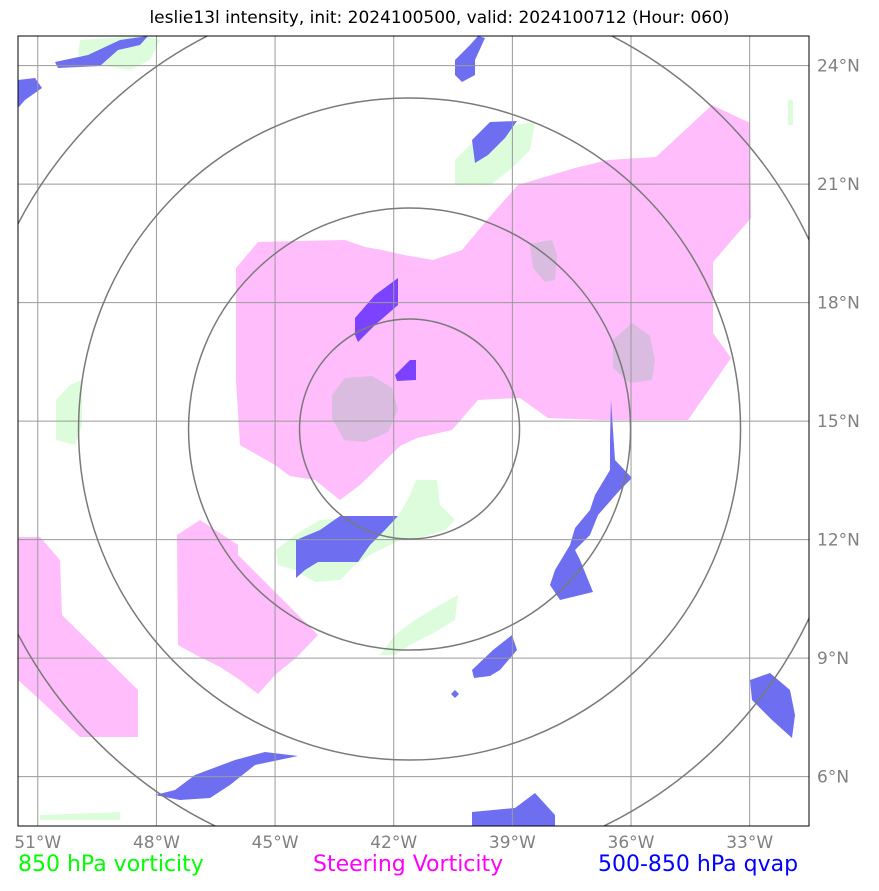  What do you see at coordinates (543, 261) in the screenshot?
I see `overlap-north` at bounding box center [543, 261].